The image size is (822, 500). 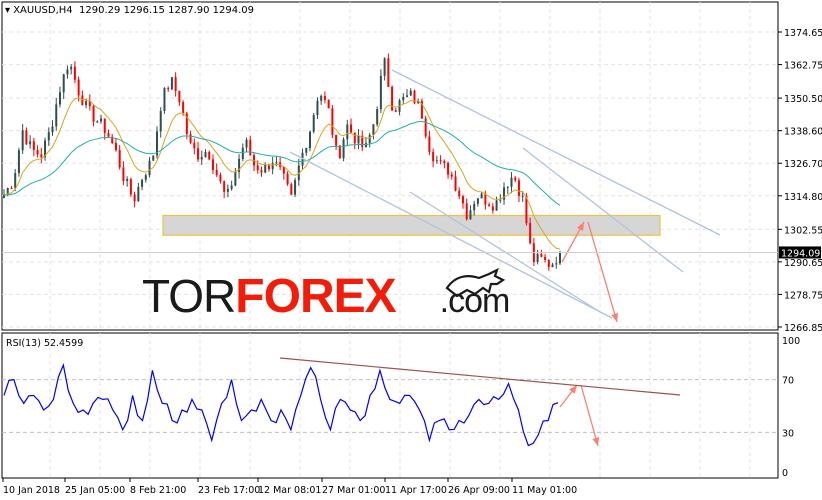 I want to click on bull-logo-shape, so click(x=475, y=282).